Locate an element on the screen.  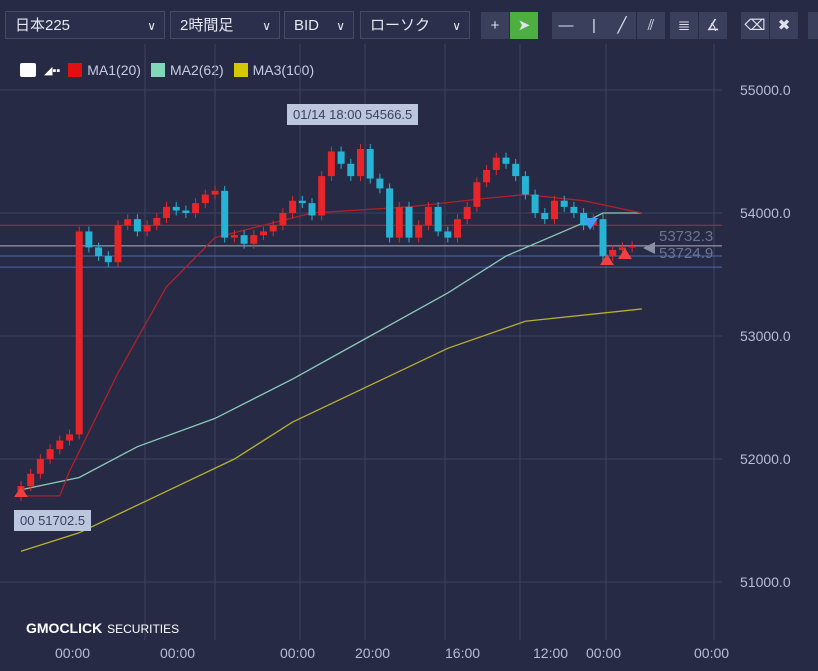
legend-label: MA2(62) is located at coordinates (196, 70).